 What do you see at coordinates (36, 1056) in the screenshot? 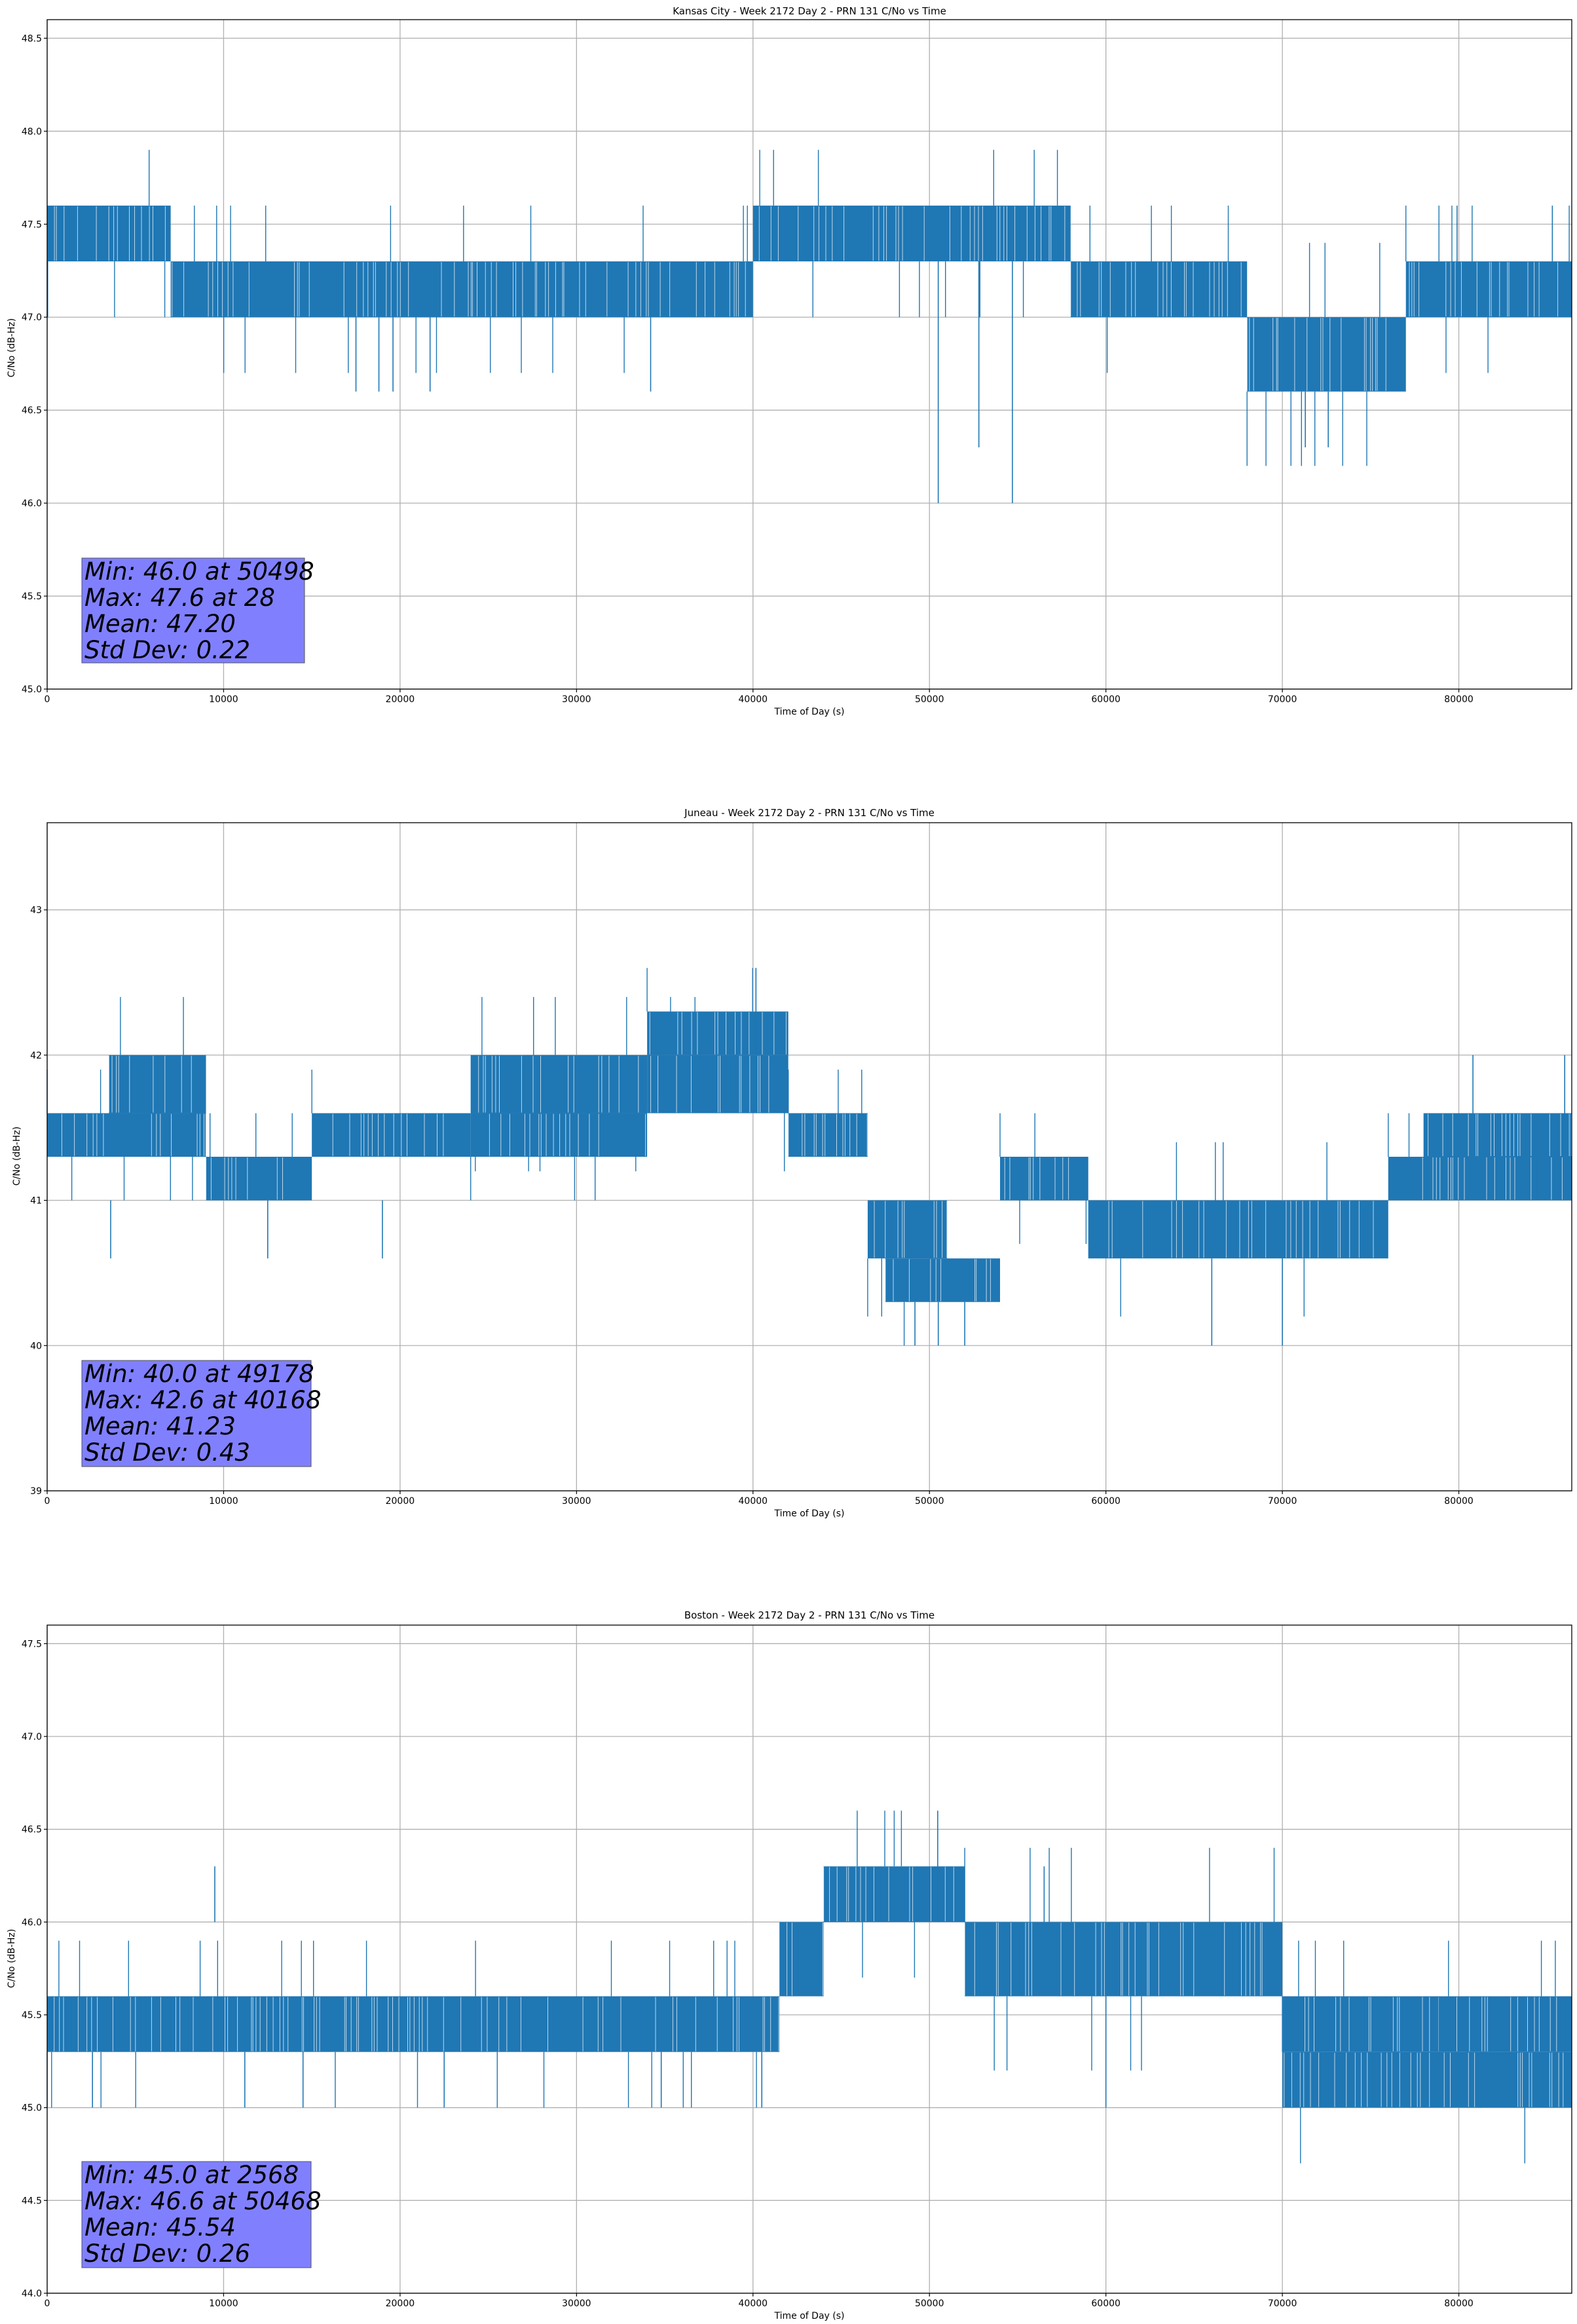
I see `y-tick-label: 42` at bounding box center [36, 1056].